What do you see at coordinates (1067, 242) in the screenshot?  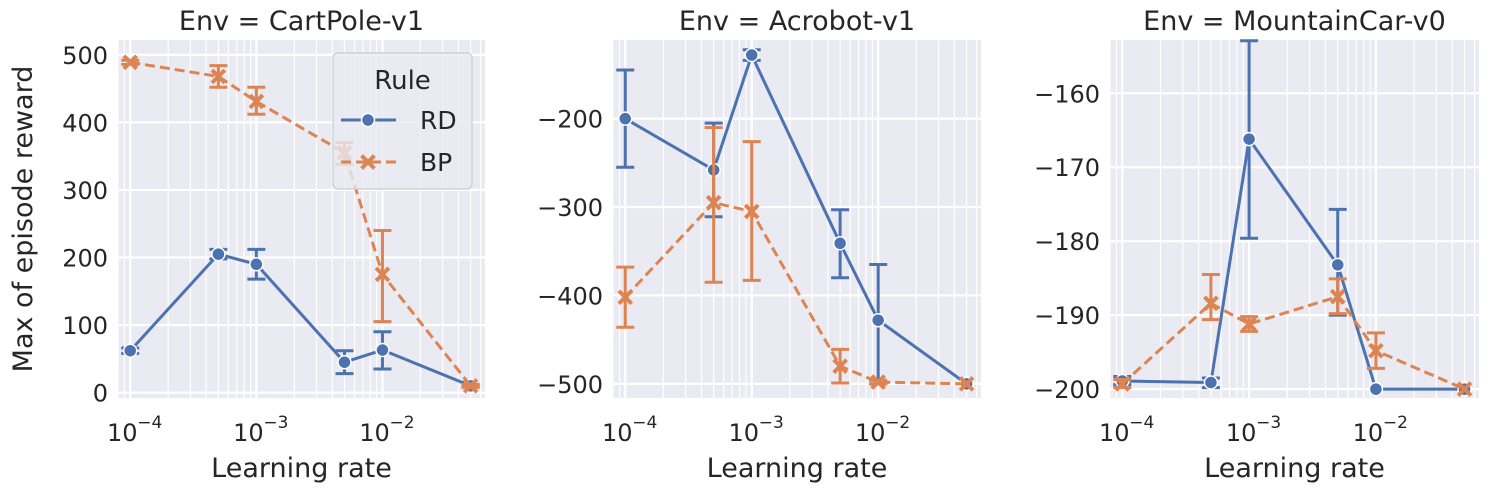 I see `y-tick-label: −180` at bounding box center [1067, 242].